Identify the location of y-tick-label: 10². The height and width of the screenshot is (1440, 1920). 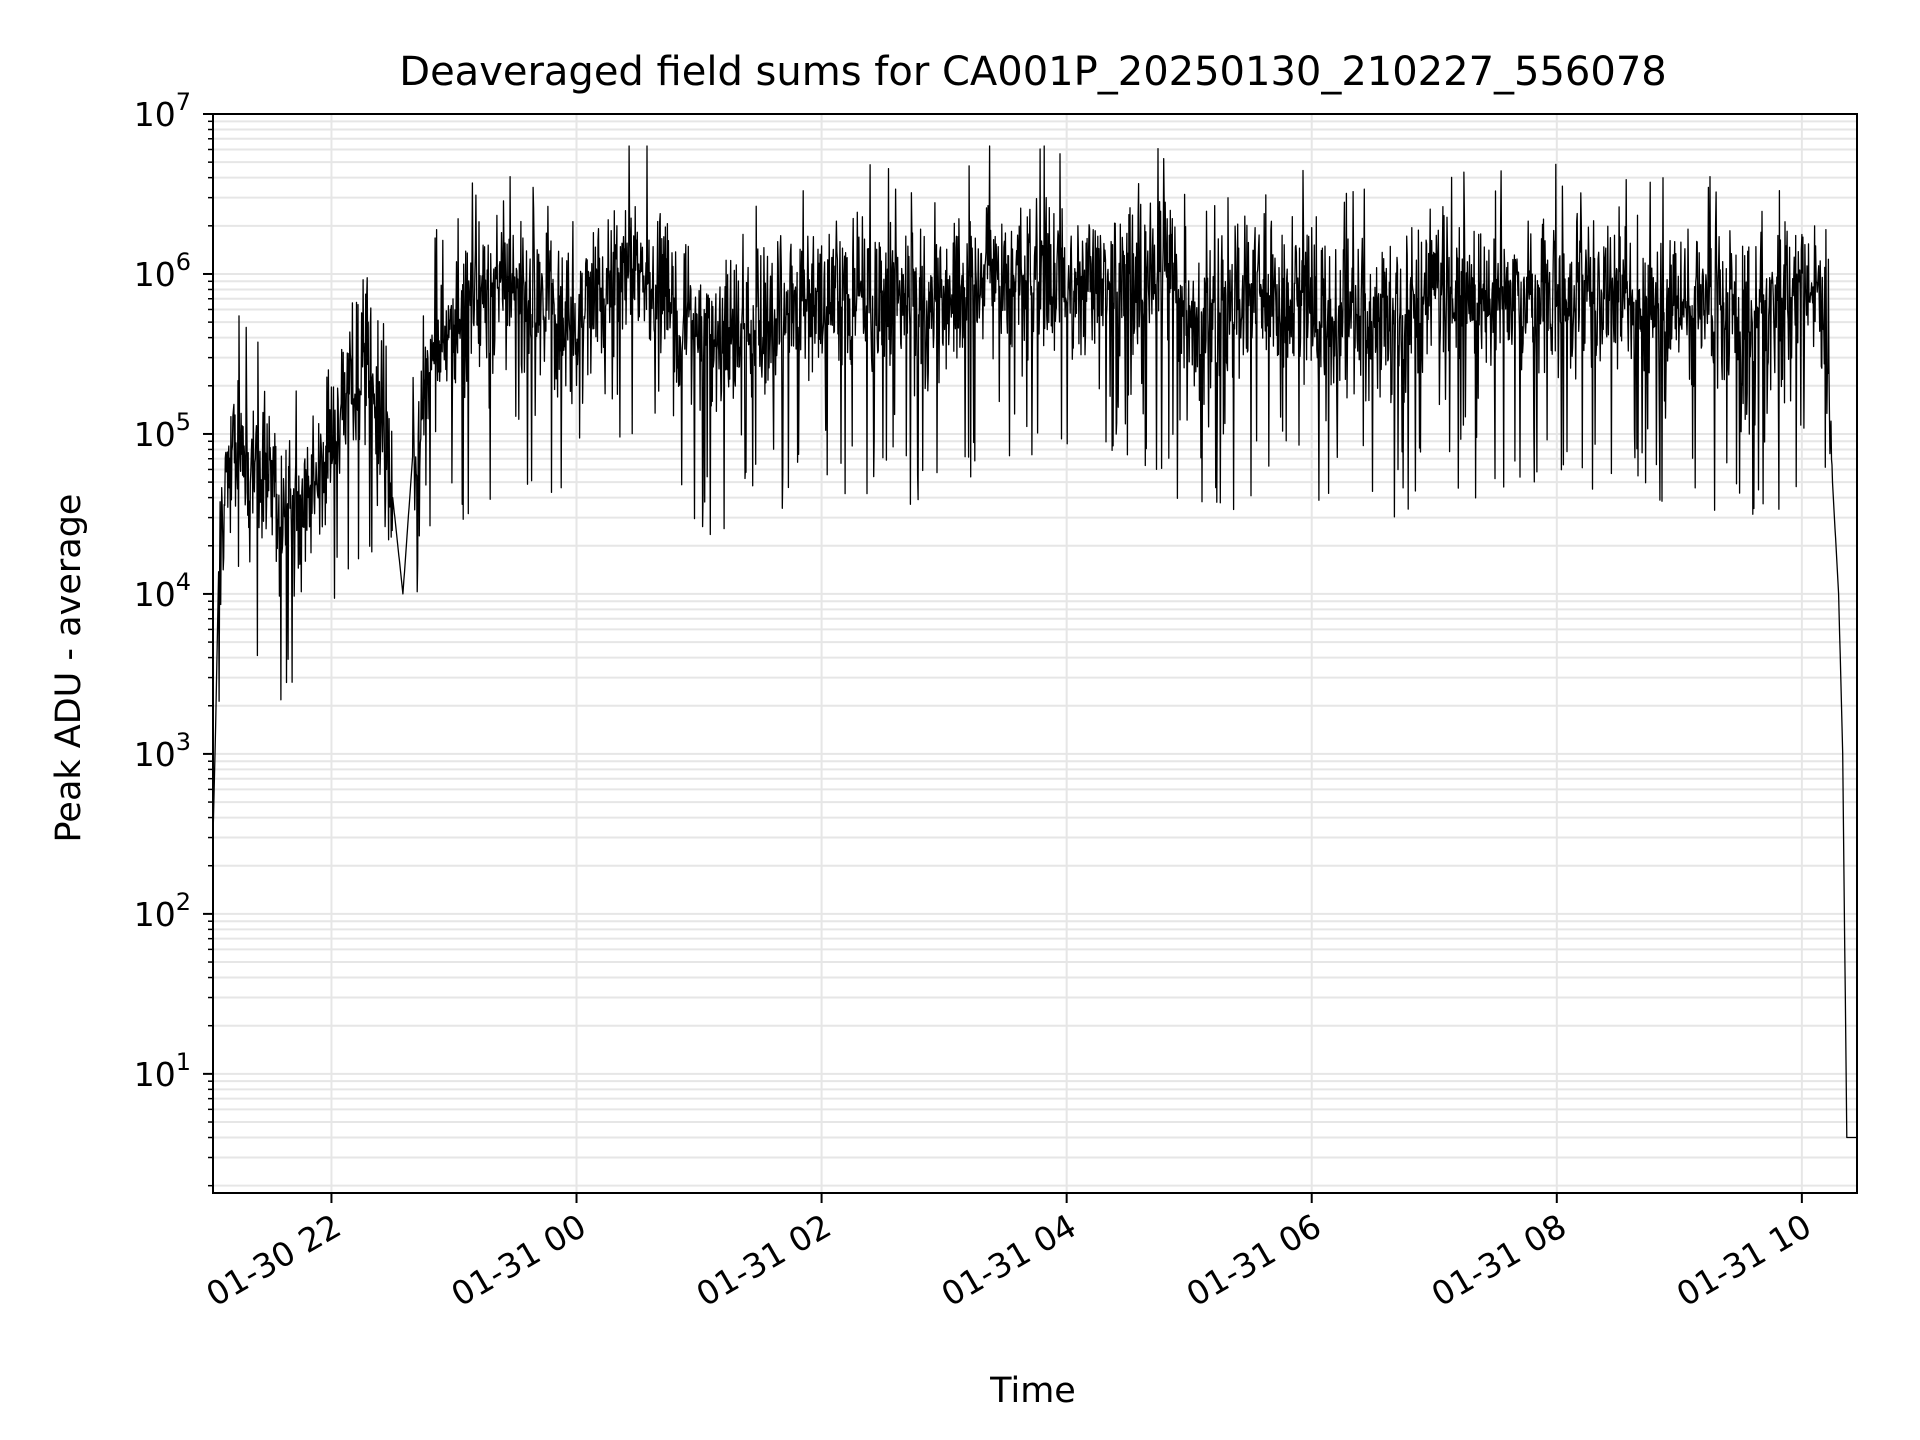
(162, 911).